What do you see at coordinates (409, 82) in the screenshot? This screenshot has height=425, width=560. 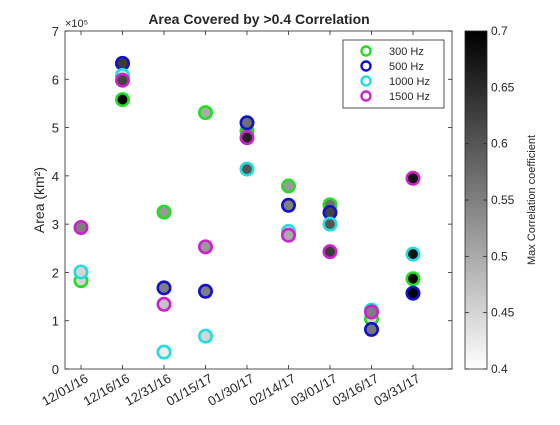 I see `legend-label: 1000 Hz` at bounding box center [409, 82].